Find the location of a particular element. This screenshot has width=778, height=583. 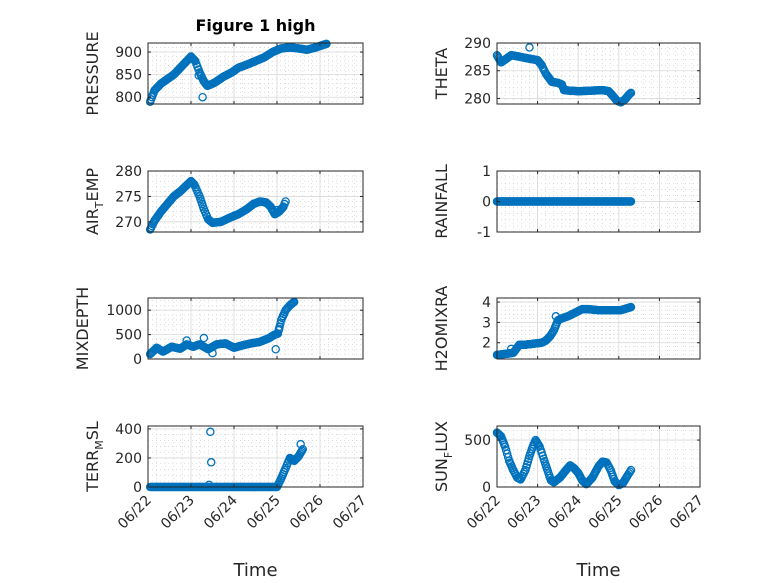

y-axis-label: PRESSURE is located at coordinates (92, 73).